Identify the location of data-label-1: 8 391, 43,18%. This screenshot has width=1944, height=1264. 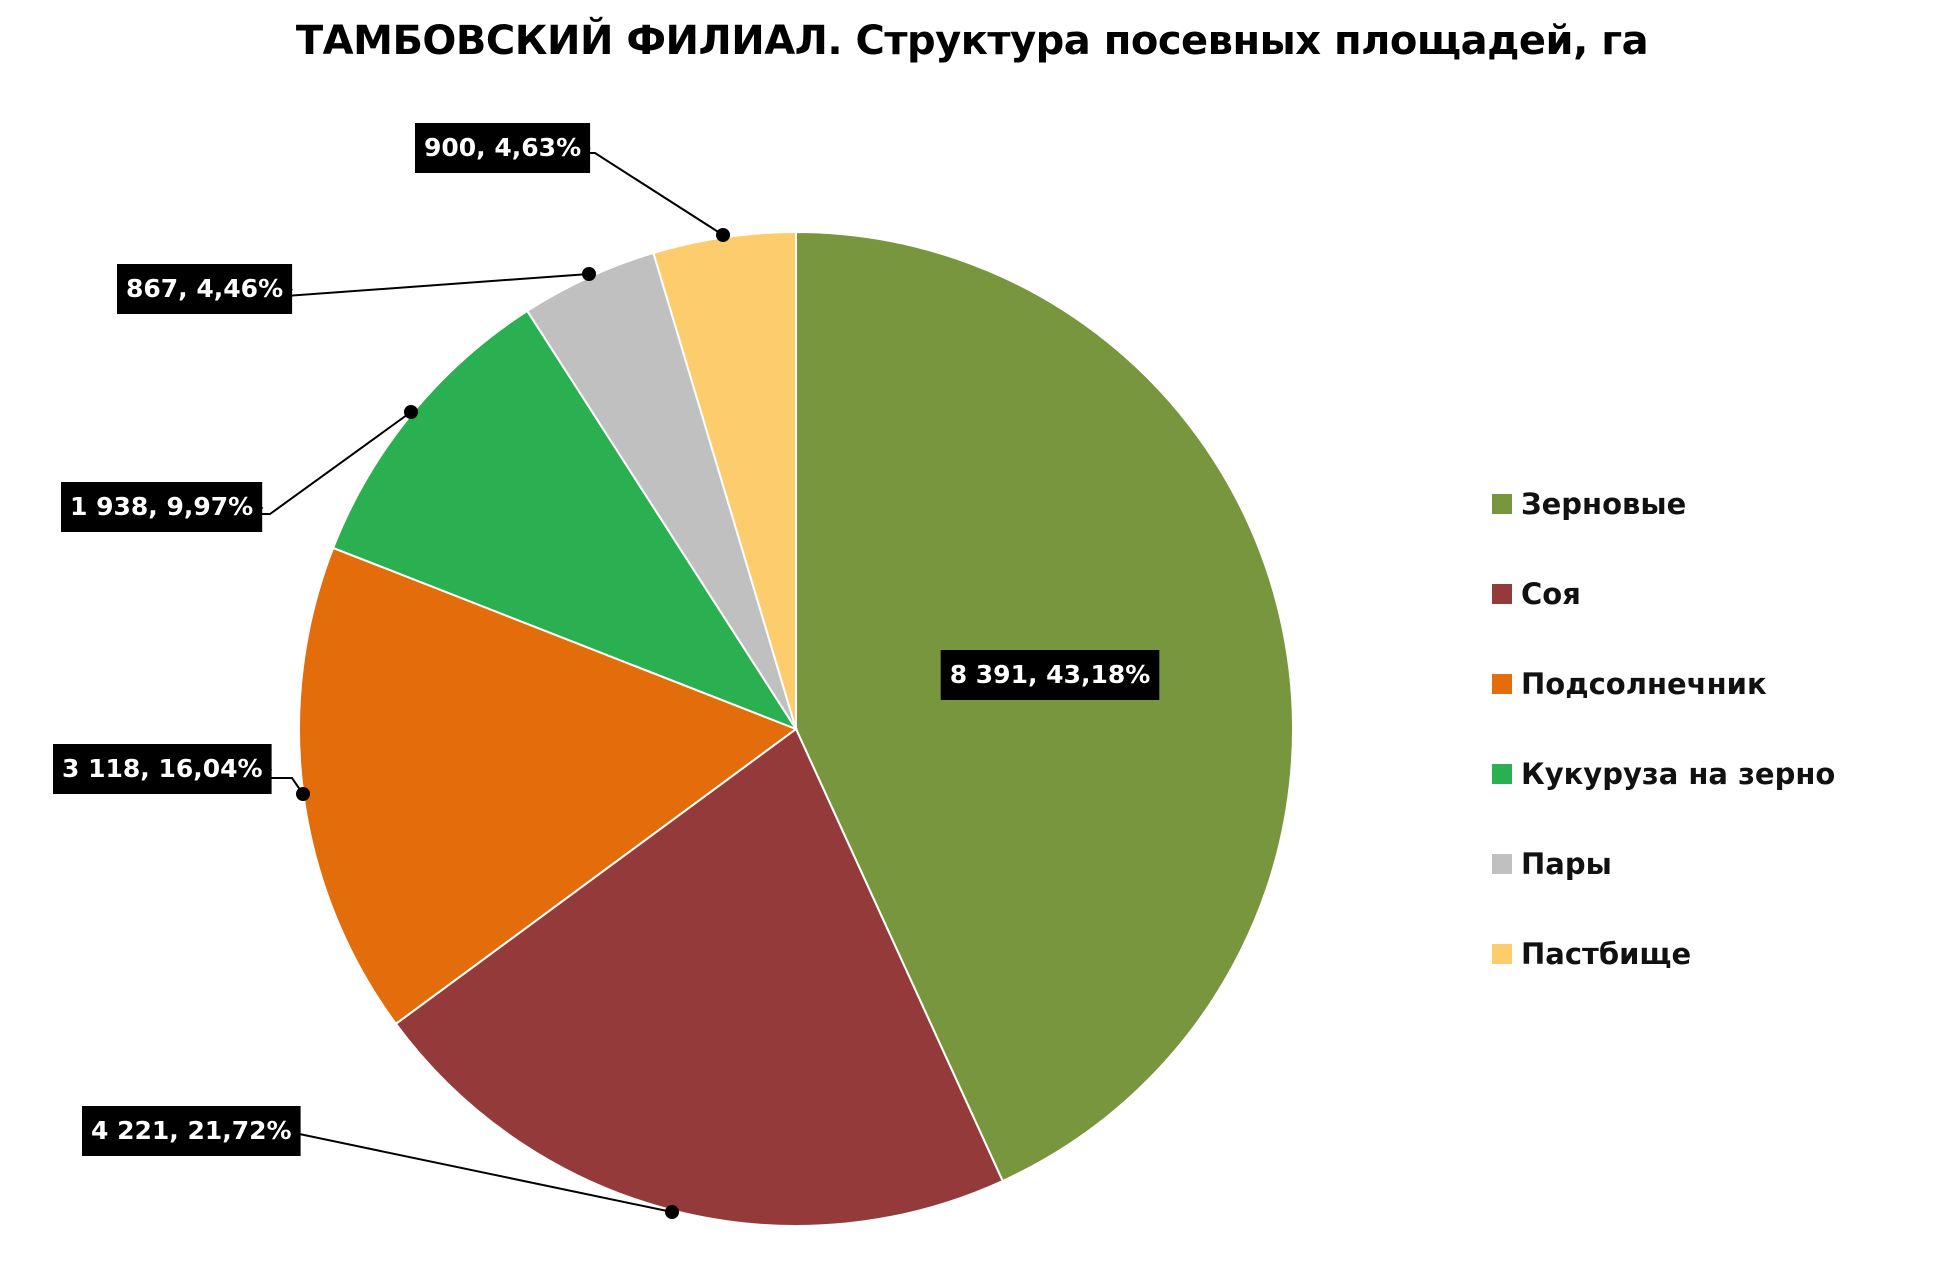
(1050, 675).